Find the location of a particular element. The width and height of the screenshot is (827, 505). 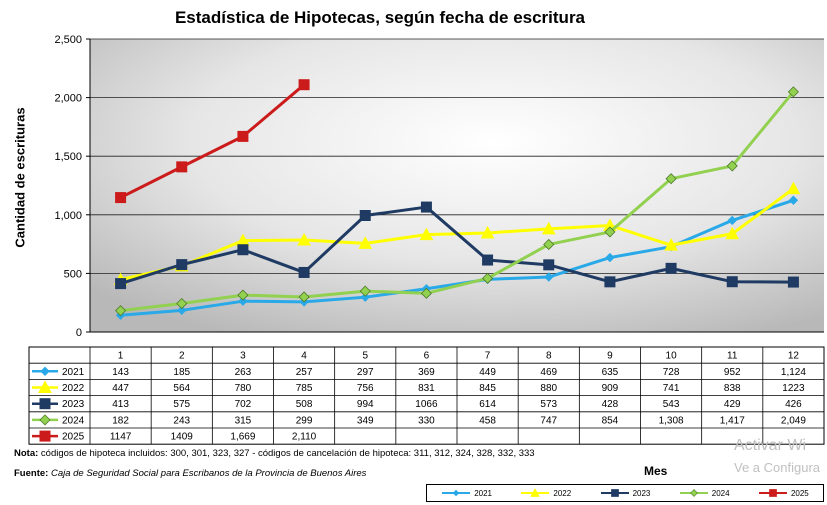

table-series-name: 2021 is located at coordinates (73, 372).